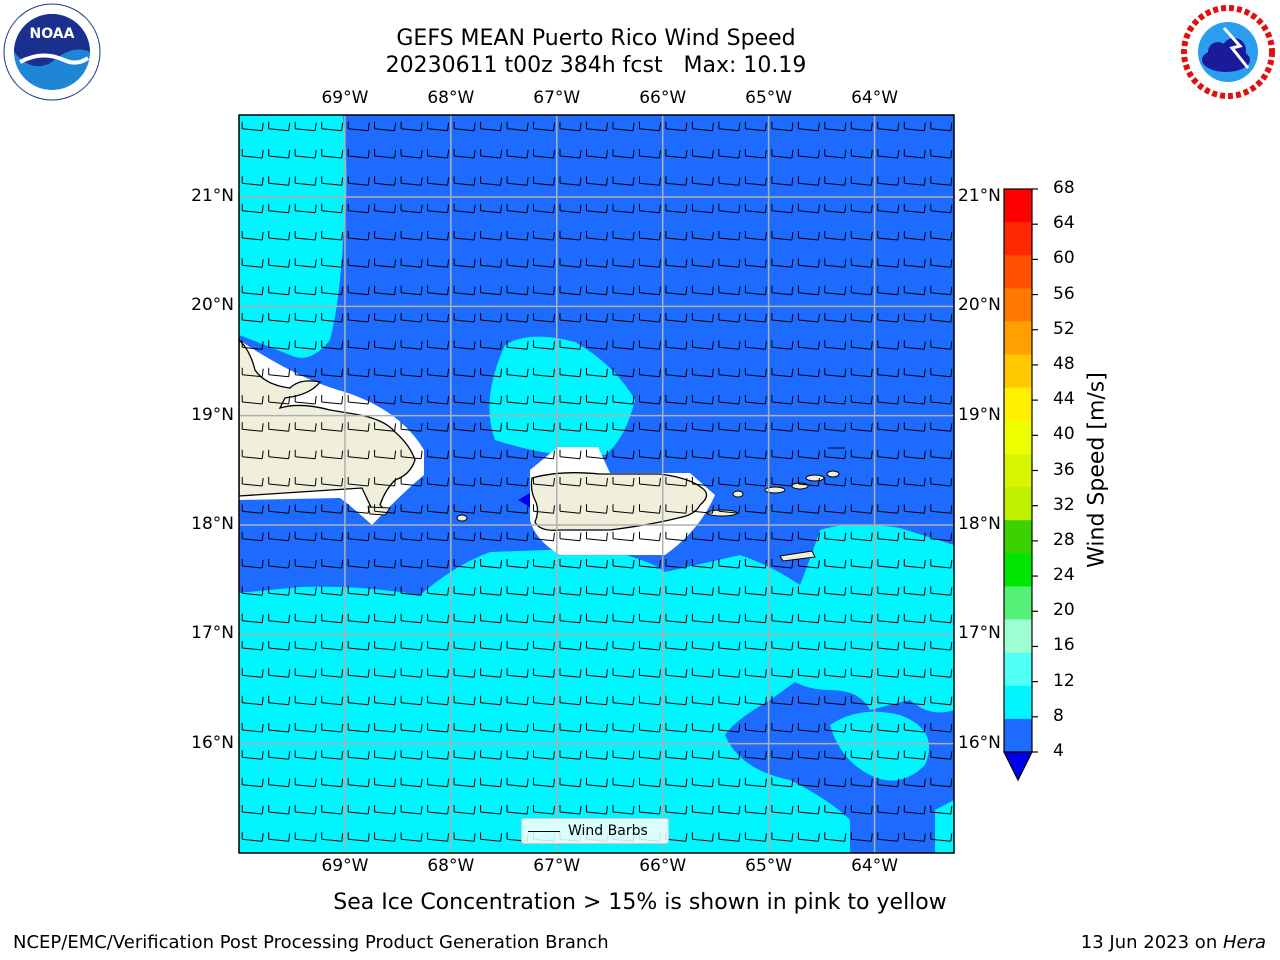  I want to click on colorbar-extend-triangle, so click(1018, 766).